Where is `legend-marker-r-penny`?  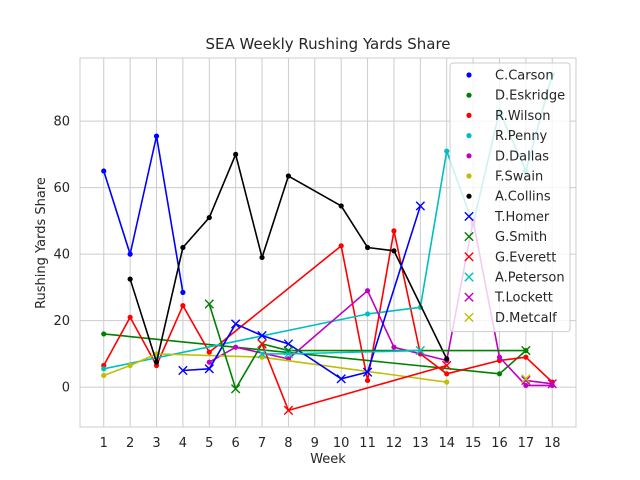
legend-marker-r-penny is located at coordinates (469, 136).